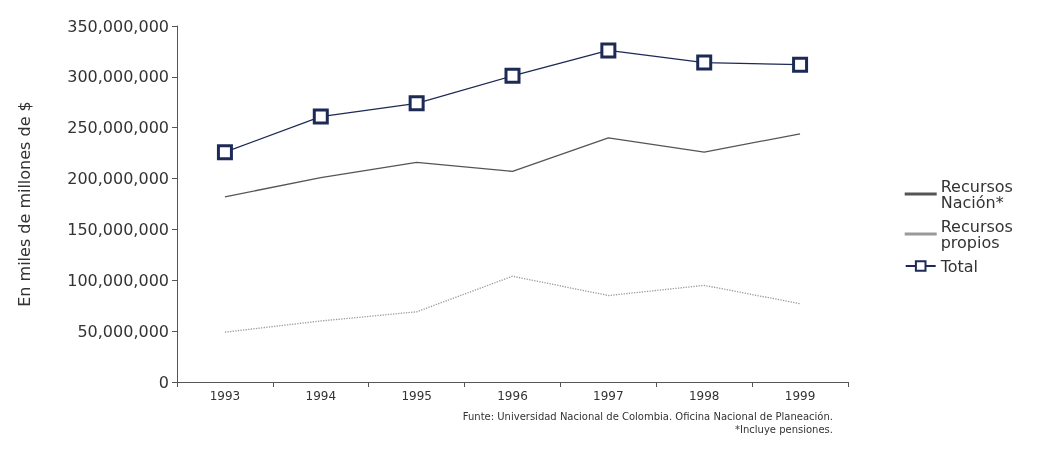 The height and width of the screenshot is (452, 1039). Describe the element at coordinates (163, 382) in the screenshot. I see `y-tick-label: 0` at that location.